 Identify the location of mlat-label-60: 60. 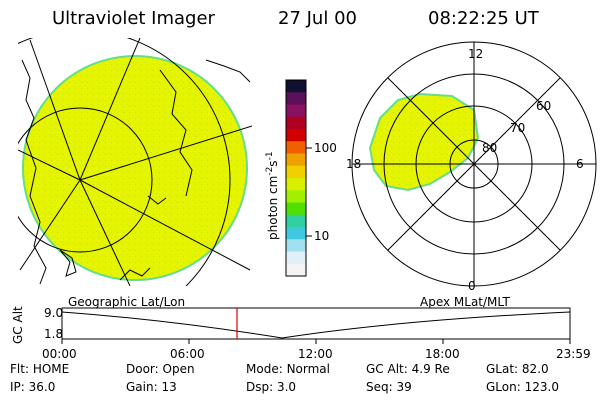
(543, 106).